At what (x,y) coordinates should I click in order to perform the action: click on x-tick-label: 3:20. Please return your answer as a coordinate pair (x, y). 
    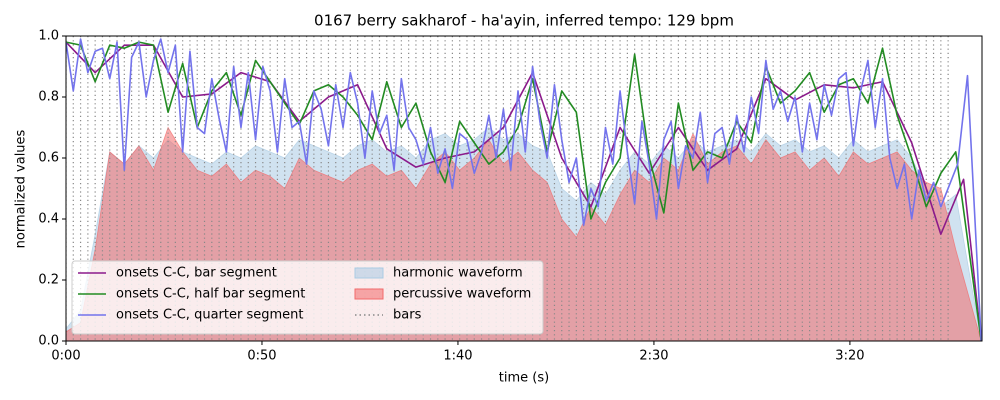
    Looking at the image, I should click on (849, 356).